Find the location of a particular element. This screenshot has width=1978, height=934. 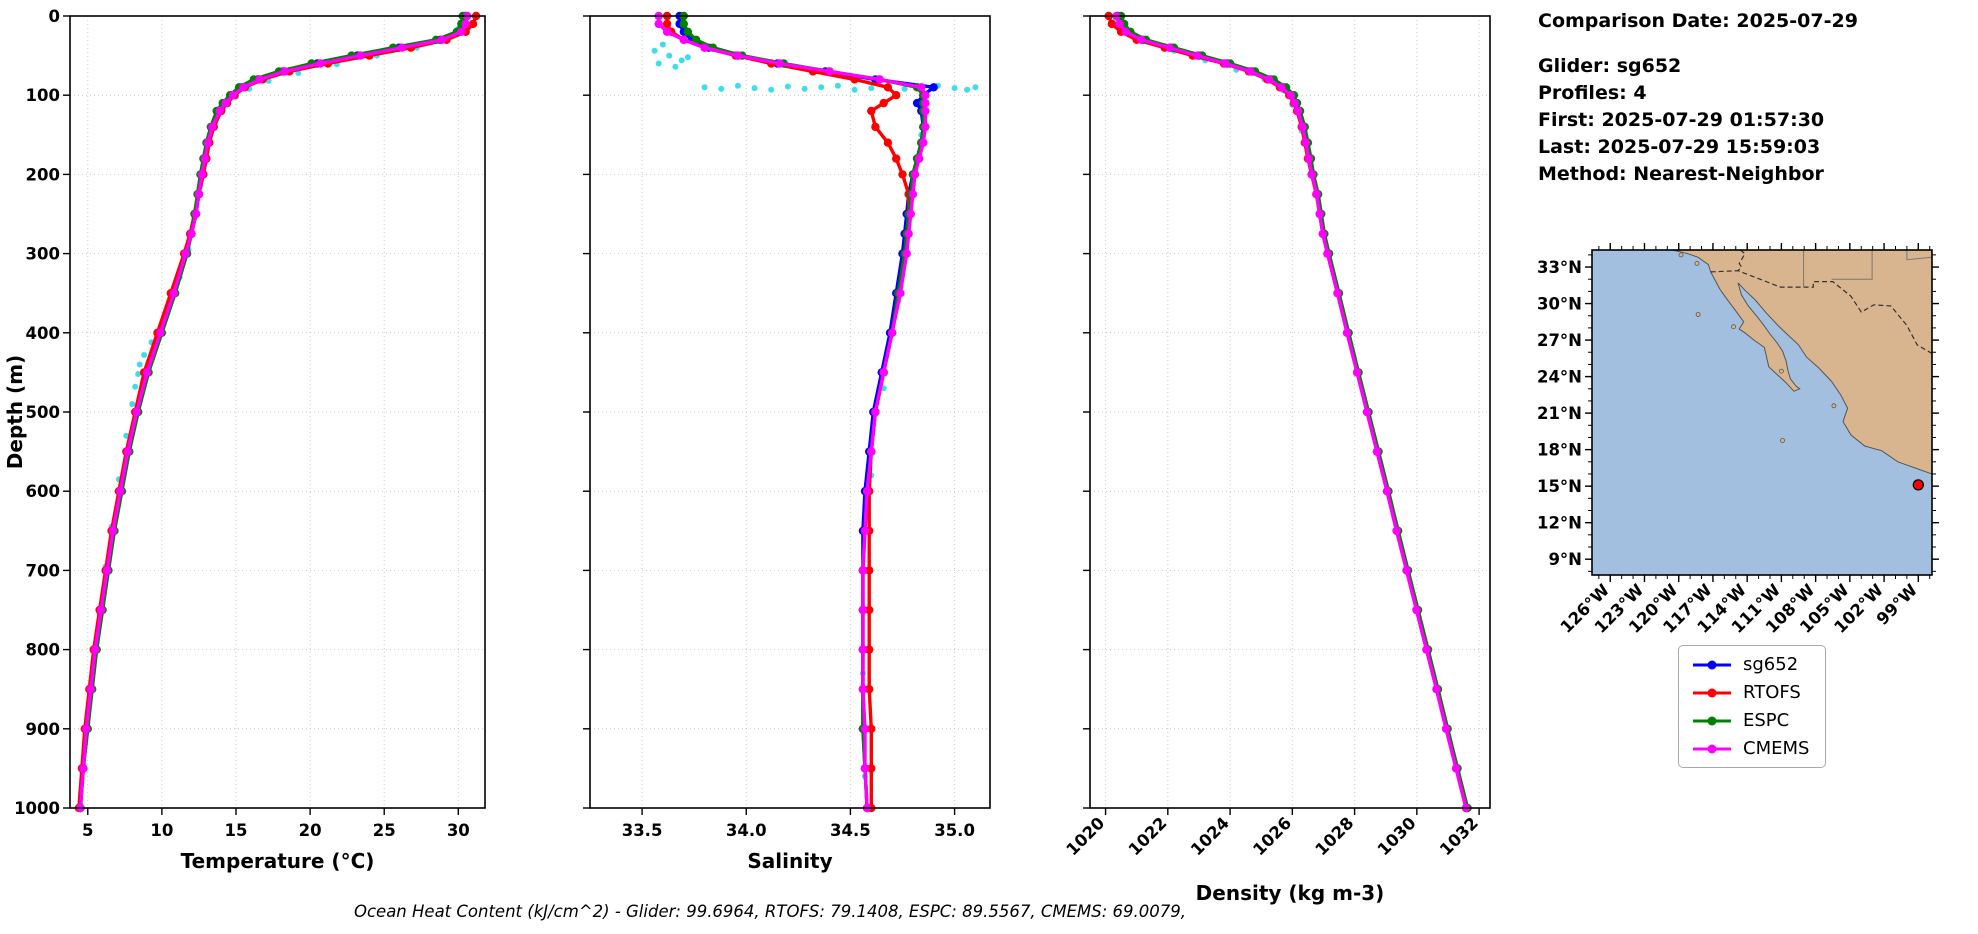

legend-label: RTOFS is located at coordinates (1772, 692).